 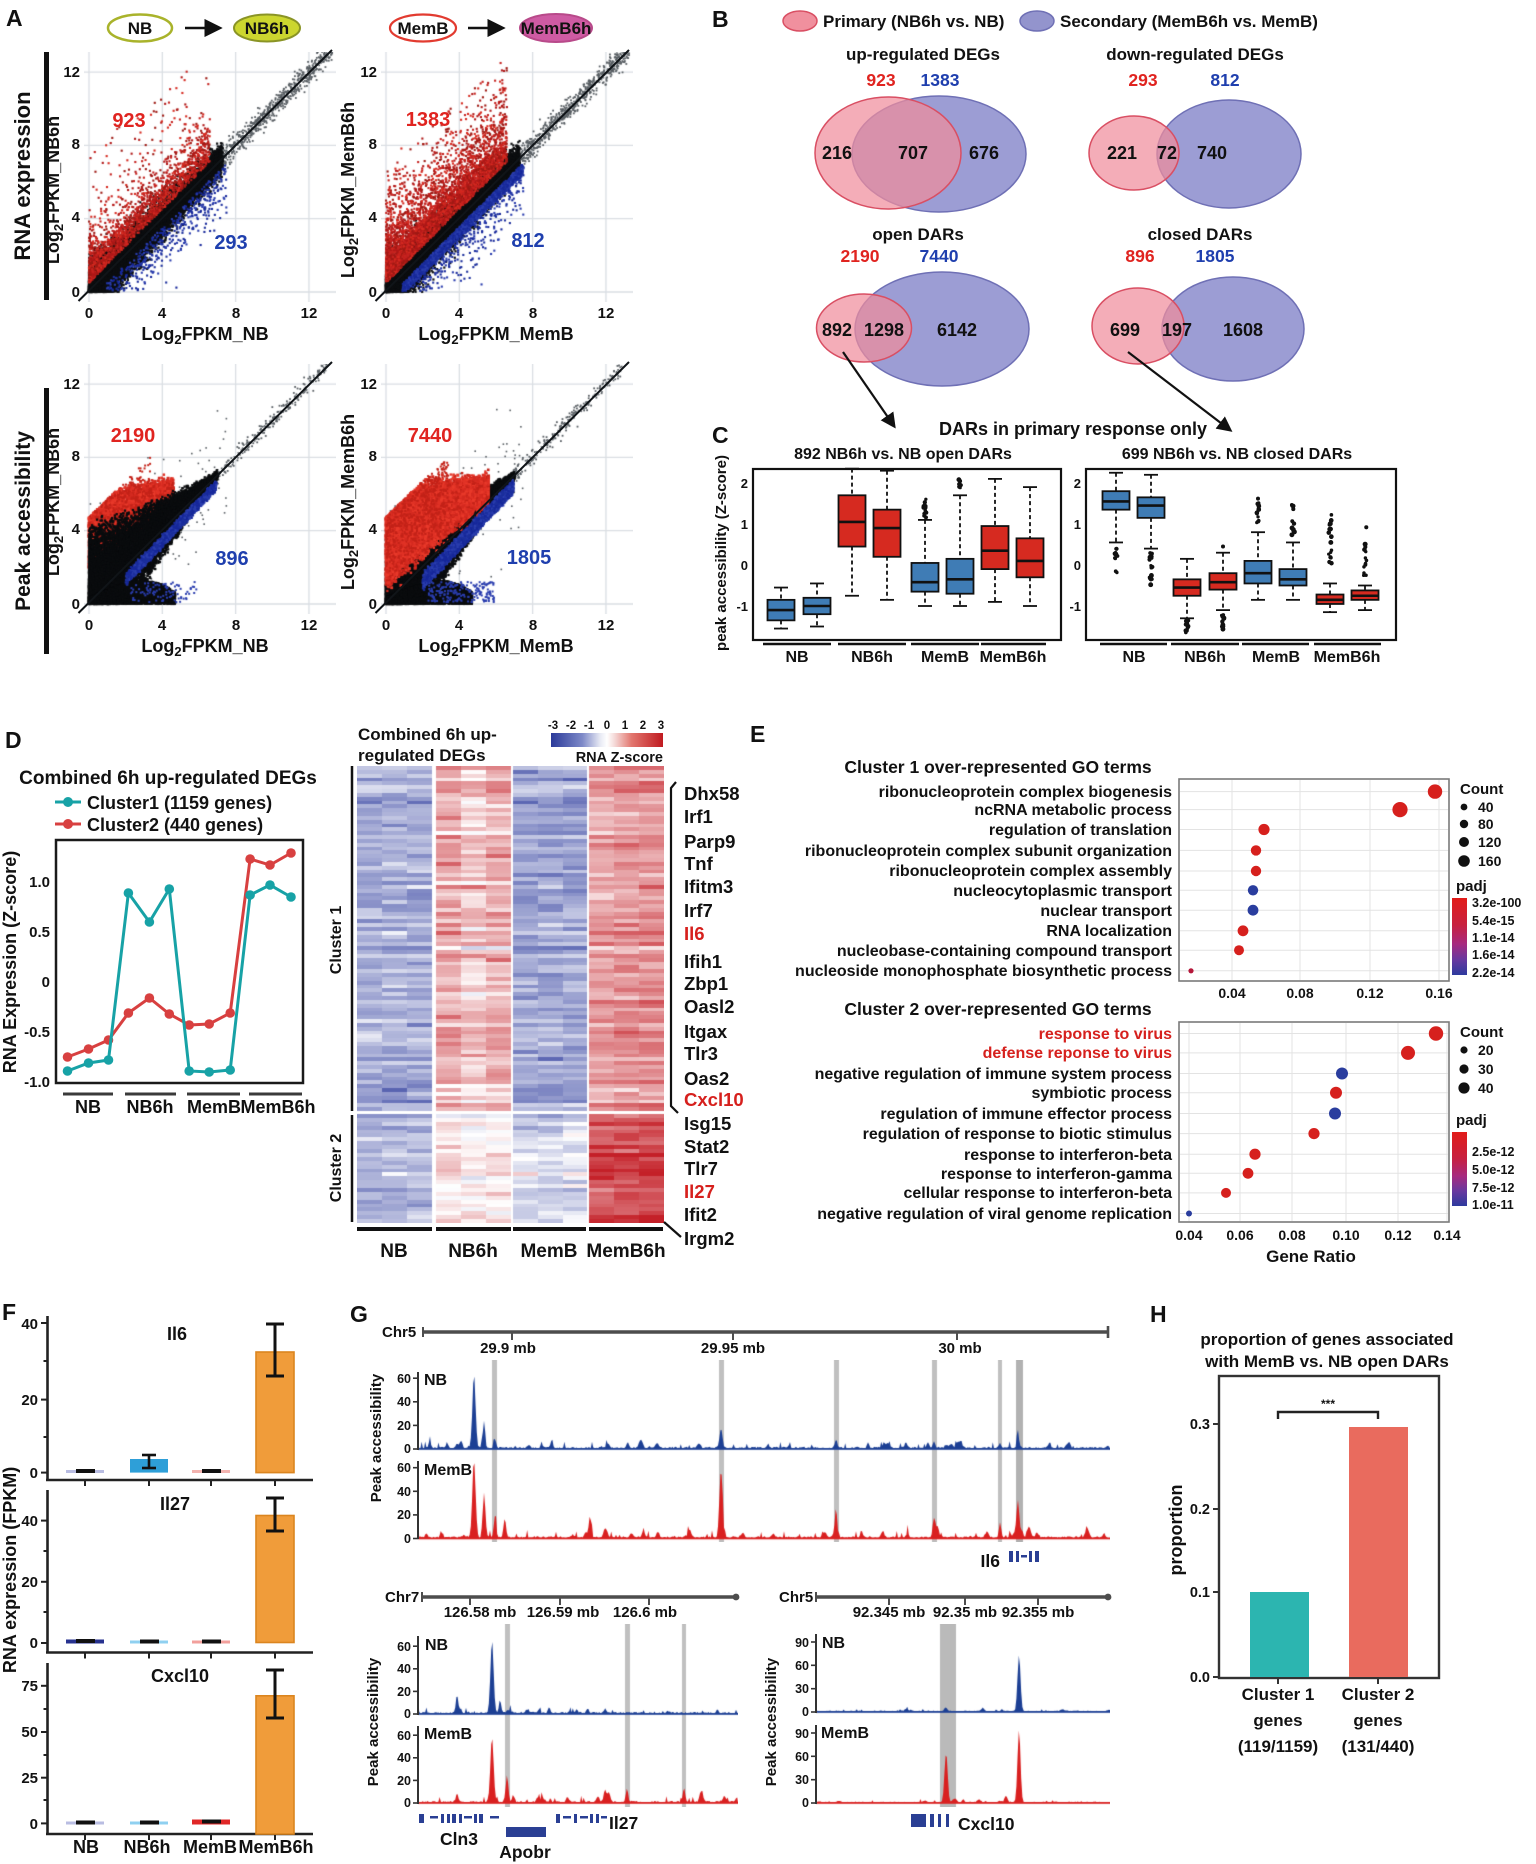 What do you see at coordinates (1038, 1612) in the screenshot?
I see `svg-text: 92.355 mb` at bounding box center [1038, 1612].